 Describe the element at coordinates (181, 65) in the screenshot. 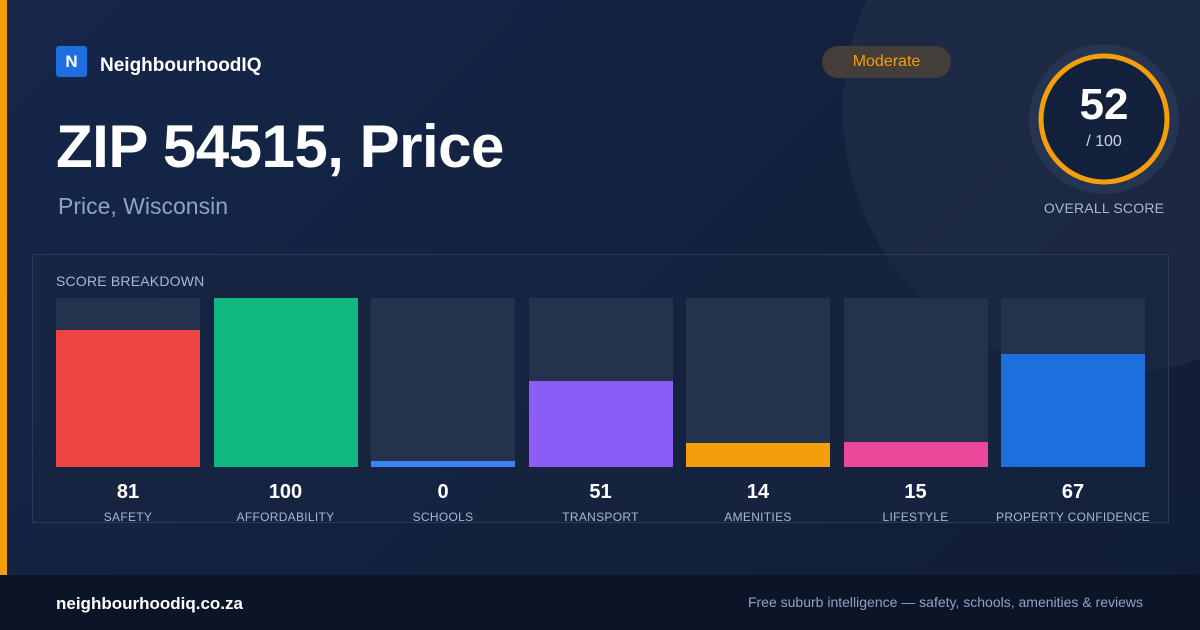

I see `brand-name: NeighbourhoodIQ` at that location.